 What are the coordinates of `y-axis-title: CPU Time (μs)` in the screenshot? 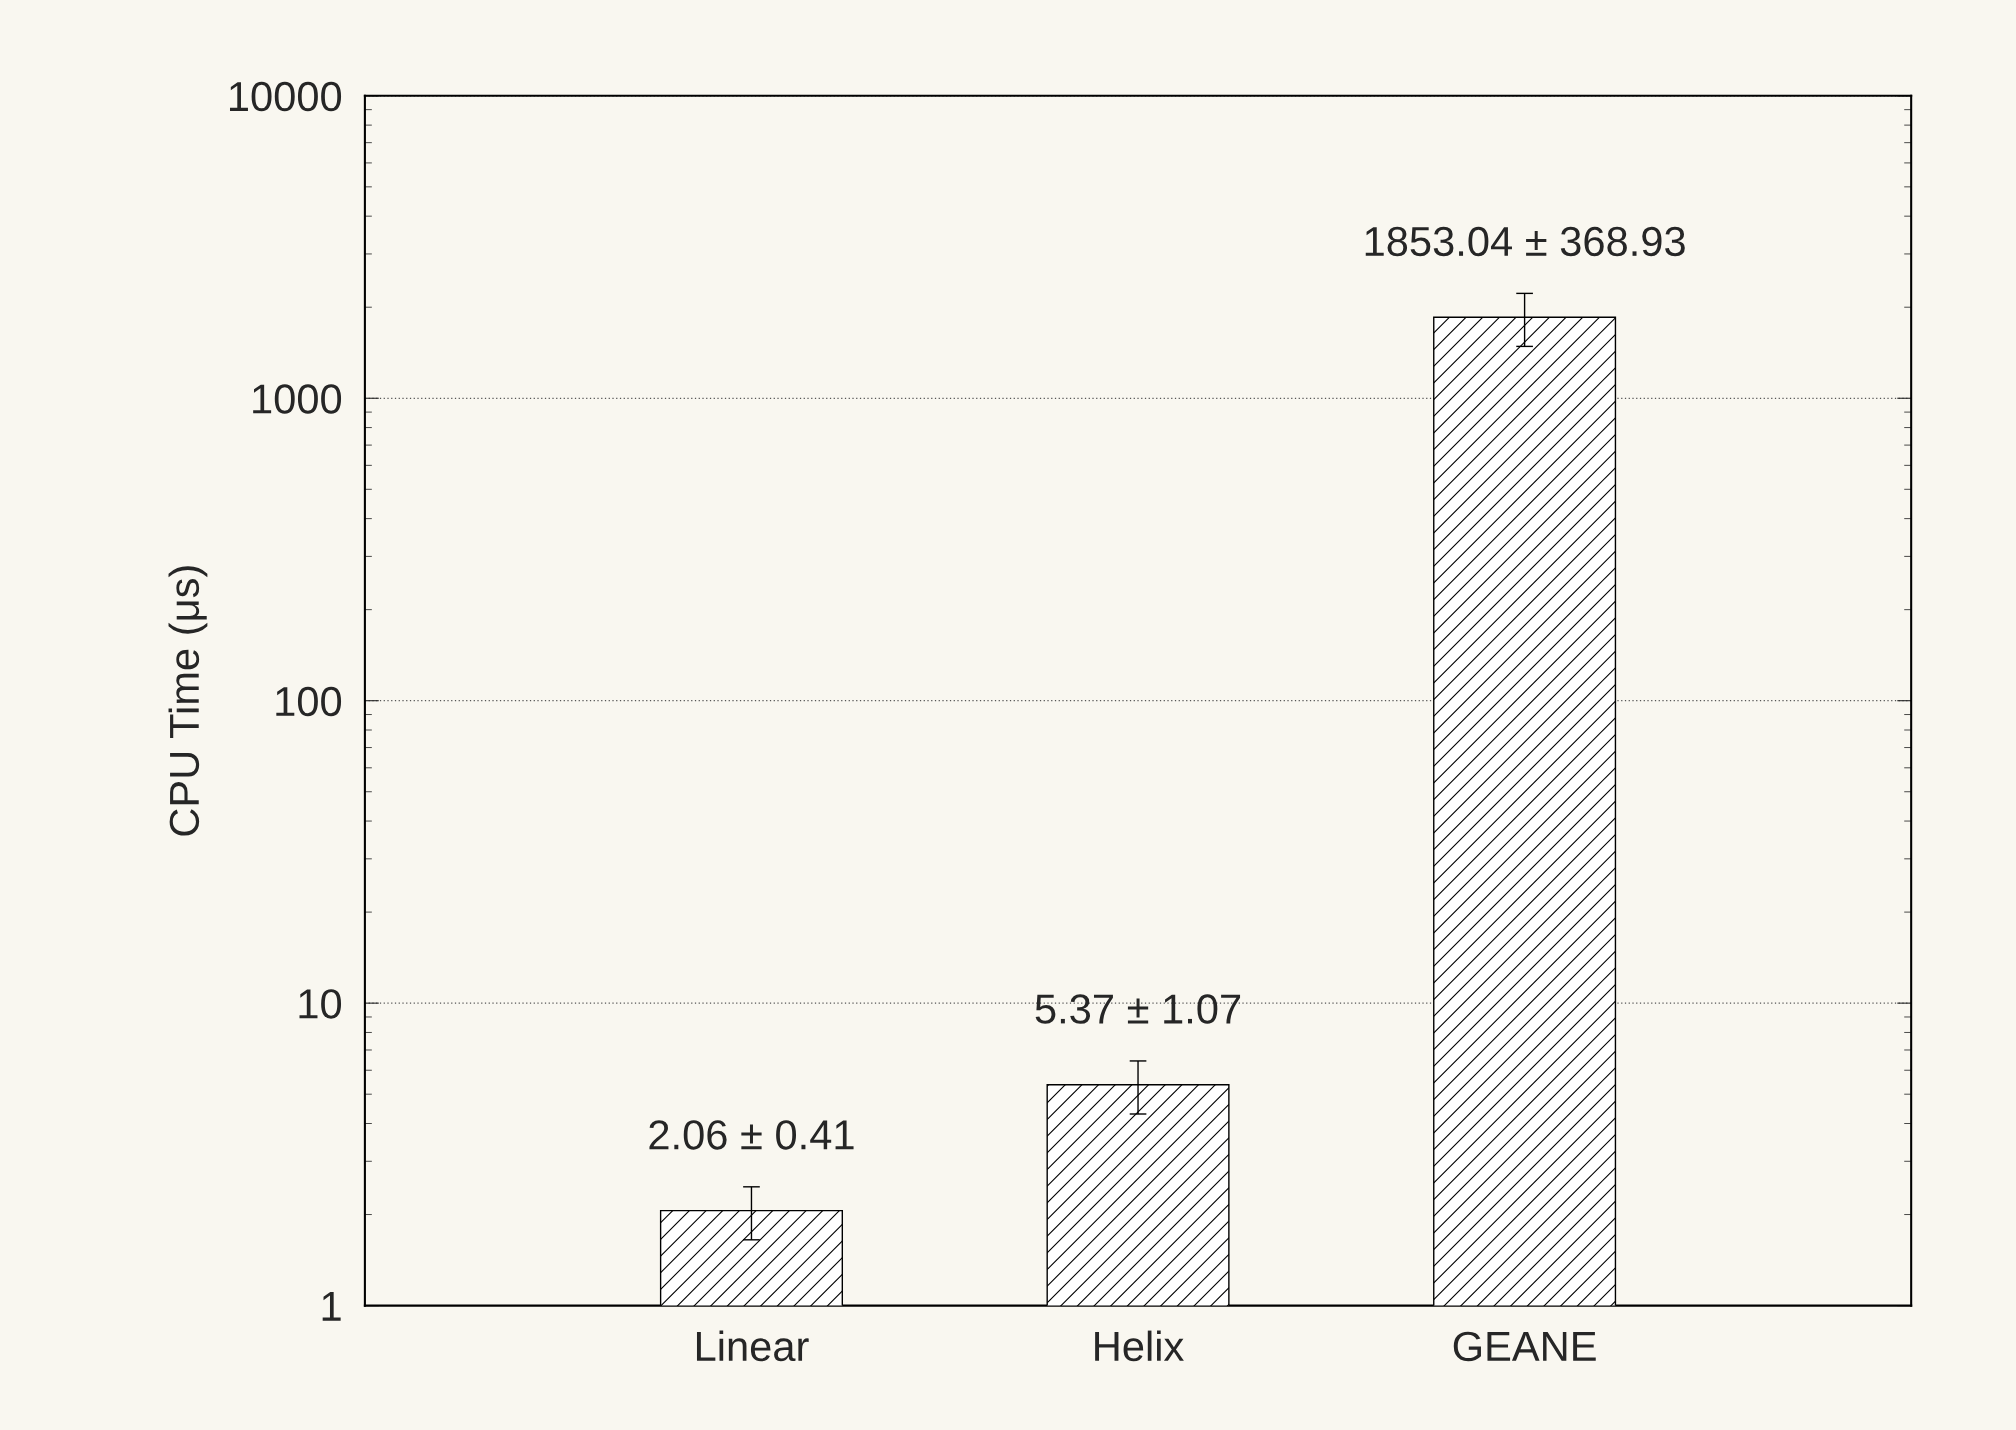 It's located at (188, 701).